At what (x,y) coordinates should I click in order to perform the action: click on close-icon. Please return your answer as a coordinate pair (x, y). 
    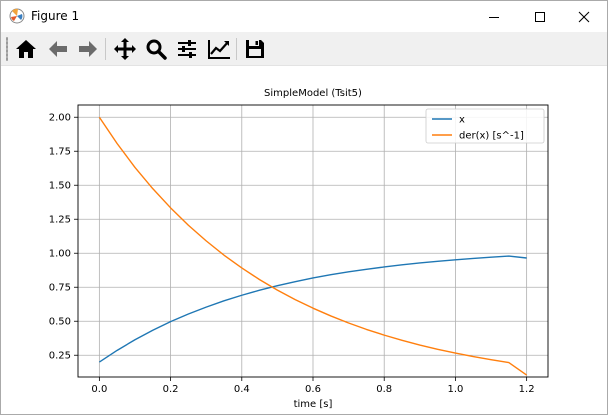
    Looking at the image, I should click on (584, 16).